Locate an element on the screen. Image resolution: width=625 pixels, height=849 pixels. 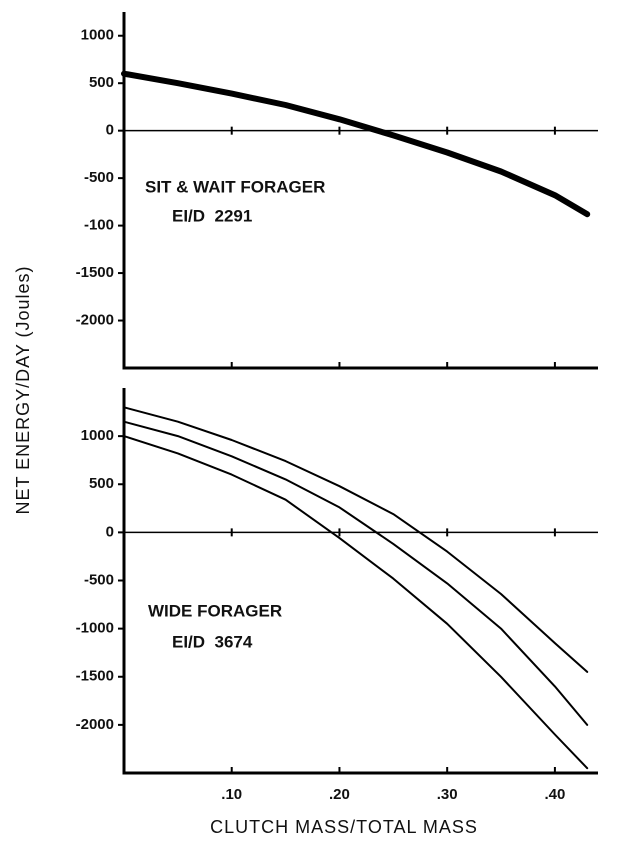
annotation: WIDE FORAGER is located at coordinates (215, 610).